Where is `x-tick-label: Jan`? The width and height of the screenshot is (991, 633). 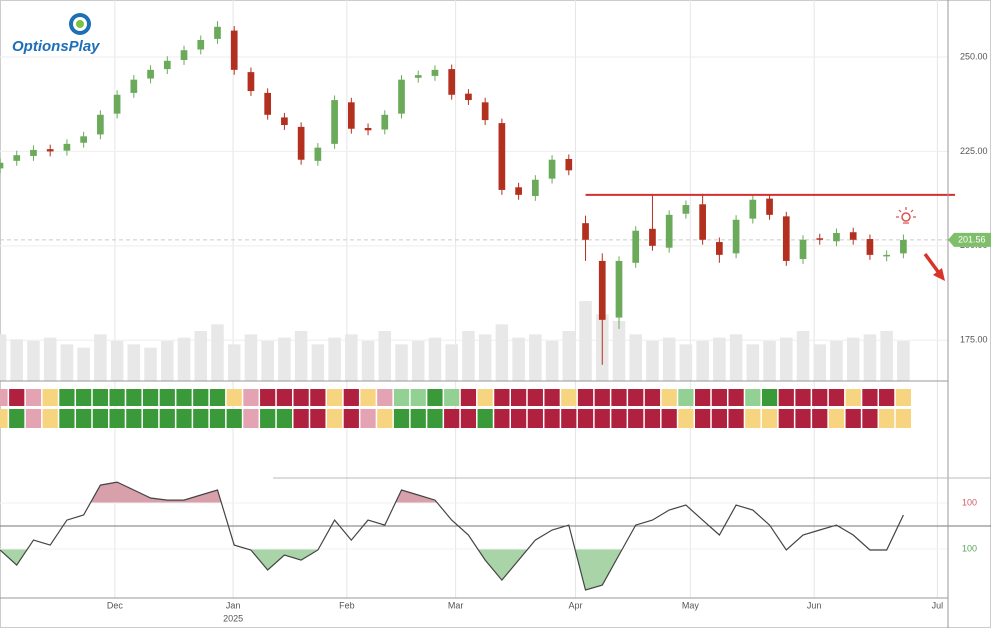 x-tick-label: Jan is located at coordinates (233, 605).